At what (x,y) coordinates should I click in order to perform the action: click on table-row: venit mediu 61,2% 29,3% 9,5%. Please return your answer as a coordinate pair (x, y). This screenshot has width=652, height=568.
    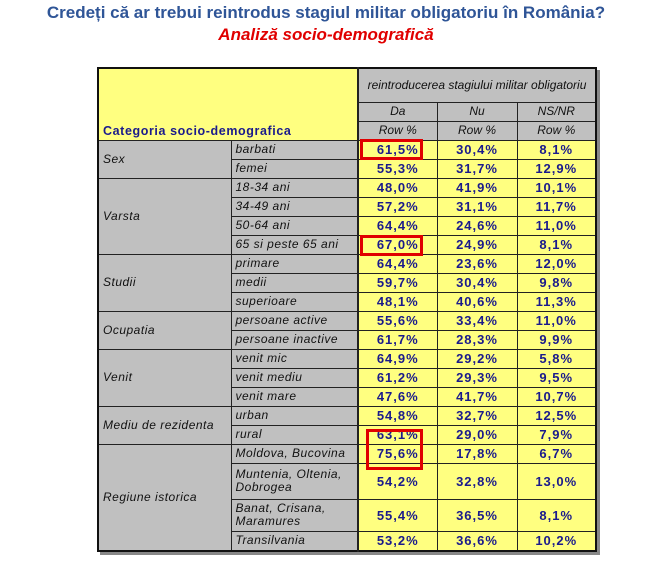
    Looking at the image, I should click on (347, 377).